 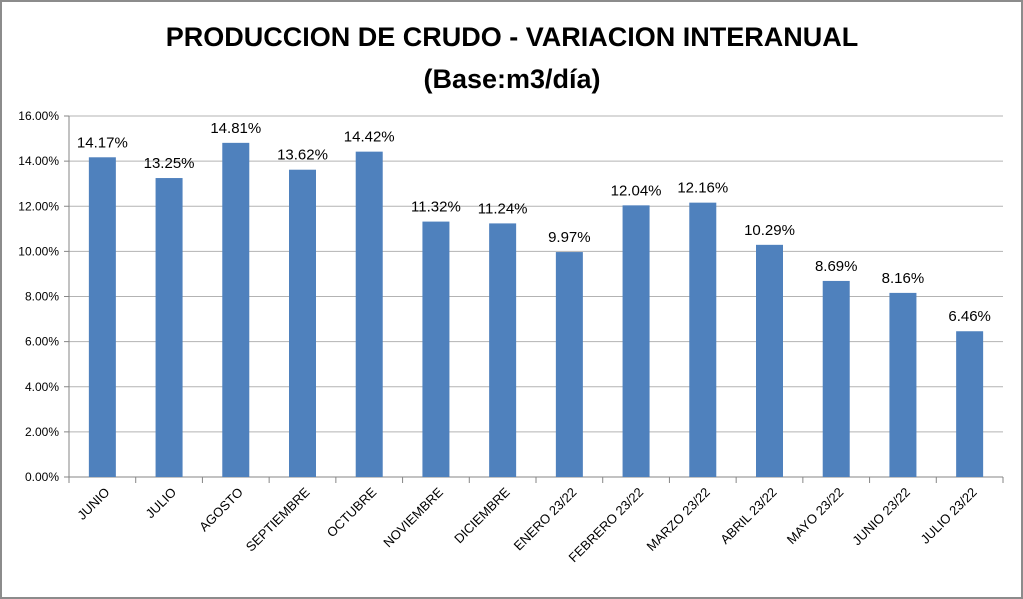 I want to click on data-label: 14.42%, so click(x=369, y=137).